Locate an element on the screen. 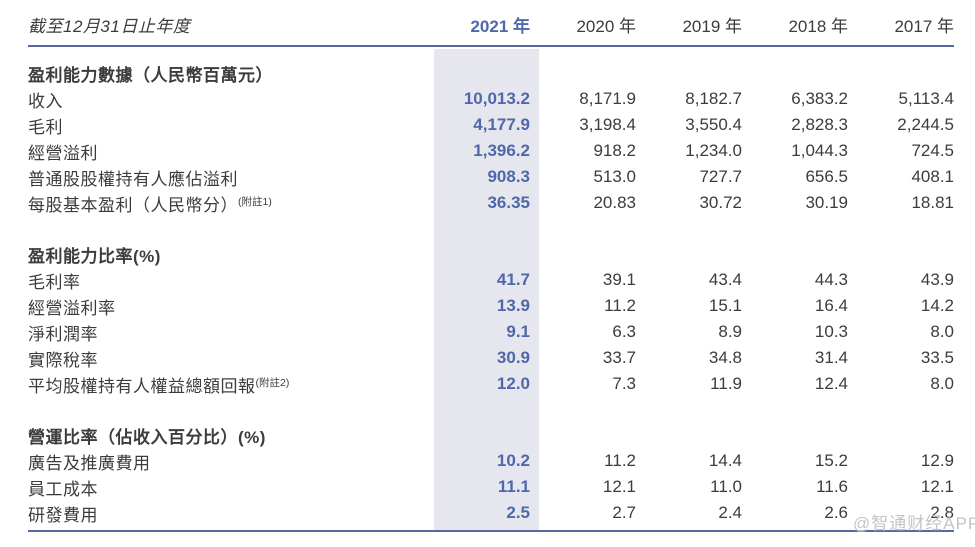 This screenshot has height=547, width=975. year-header-2021: 2021 年 is located at coordinates (500, 26).